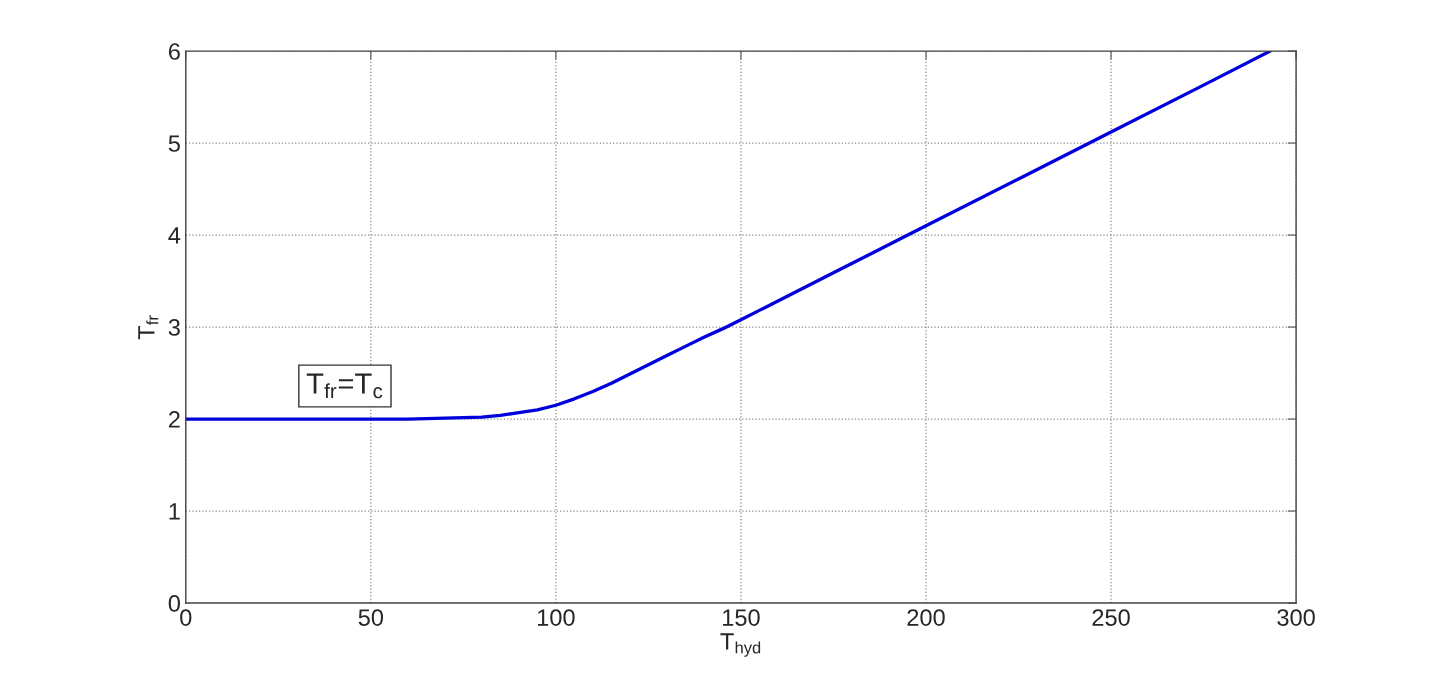 The image size is (1429, 681). Describe the element at coordinates (174, 327) in the screenshot. I see `y-tick-label: 3` at that location.